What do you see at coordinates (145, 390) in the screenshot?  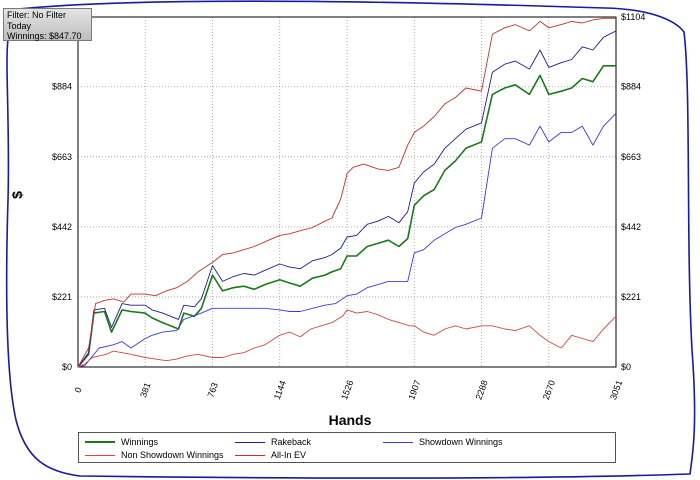 I see `x-tick-label: 381` at bounding box center [145, 390].